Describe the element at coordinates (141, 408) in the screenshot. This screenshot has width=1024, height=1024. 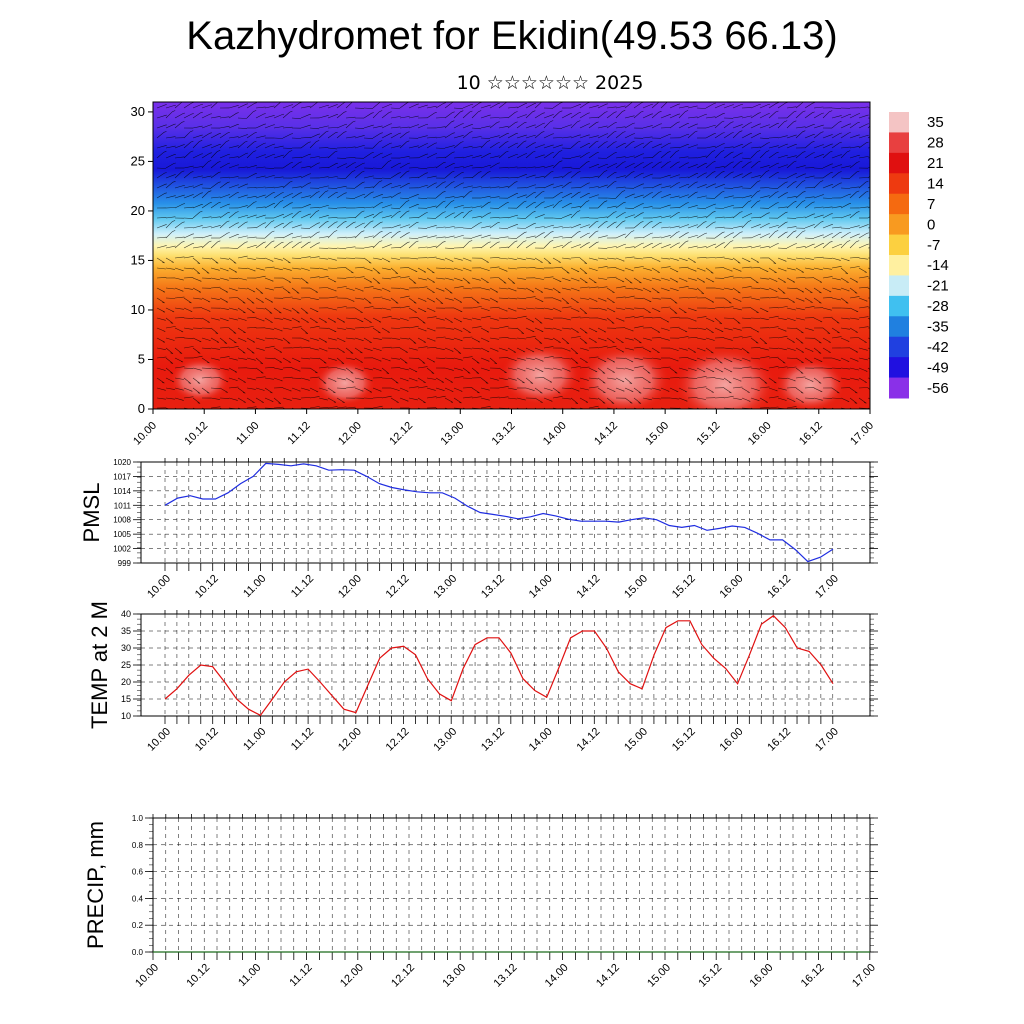
I see `y-tick-label: 0` at that location.